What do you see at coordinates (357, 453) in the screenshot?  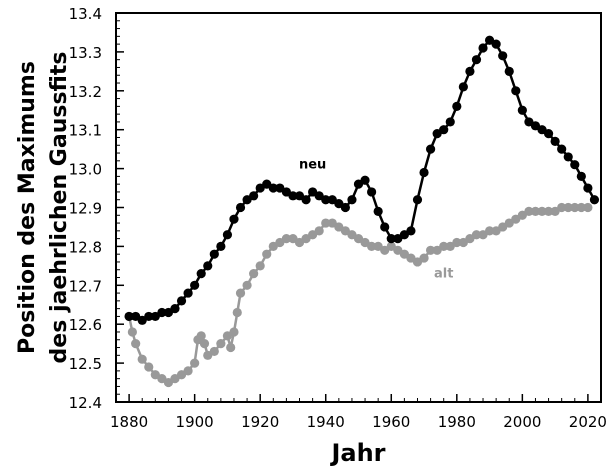 I see `x-axis-title: Jahr` at bounding box center [357, 453].